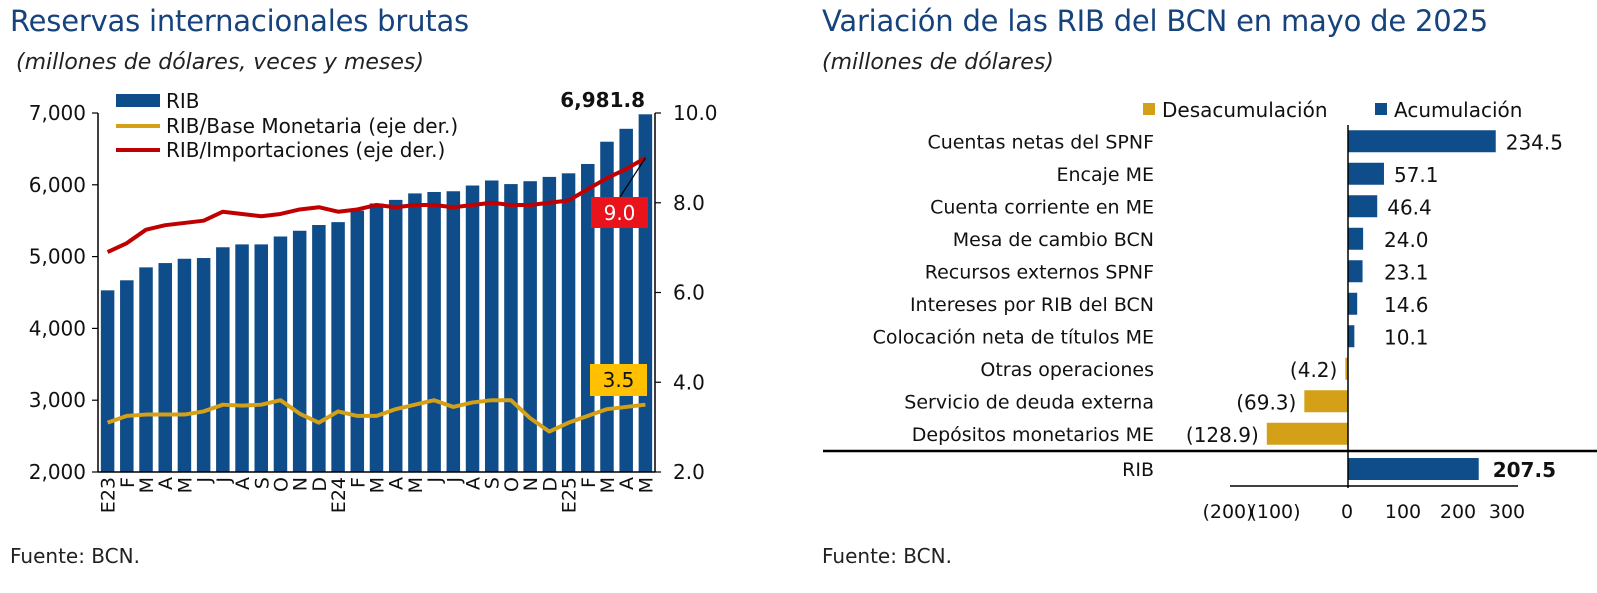 This screenshot has height=593, width=1597. I want to click on y-tick-label: 4,000, so click(57, 328).